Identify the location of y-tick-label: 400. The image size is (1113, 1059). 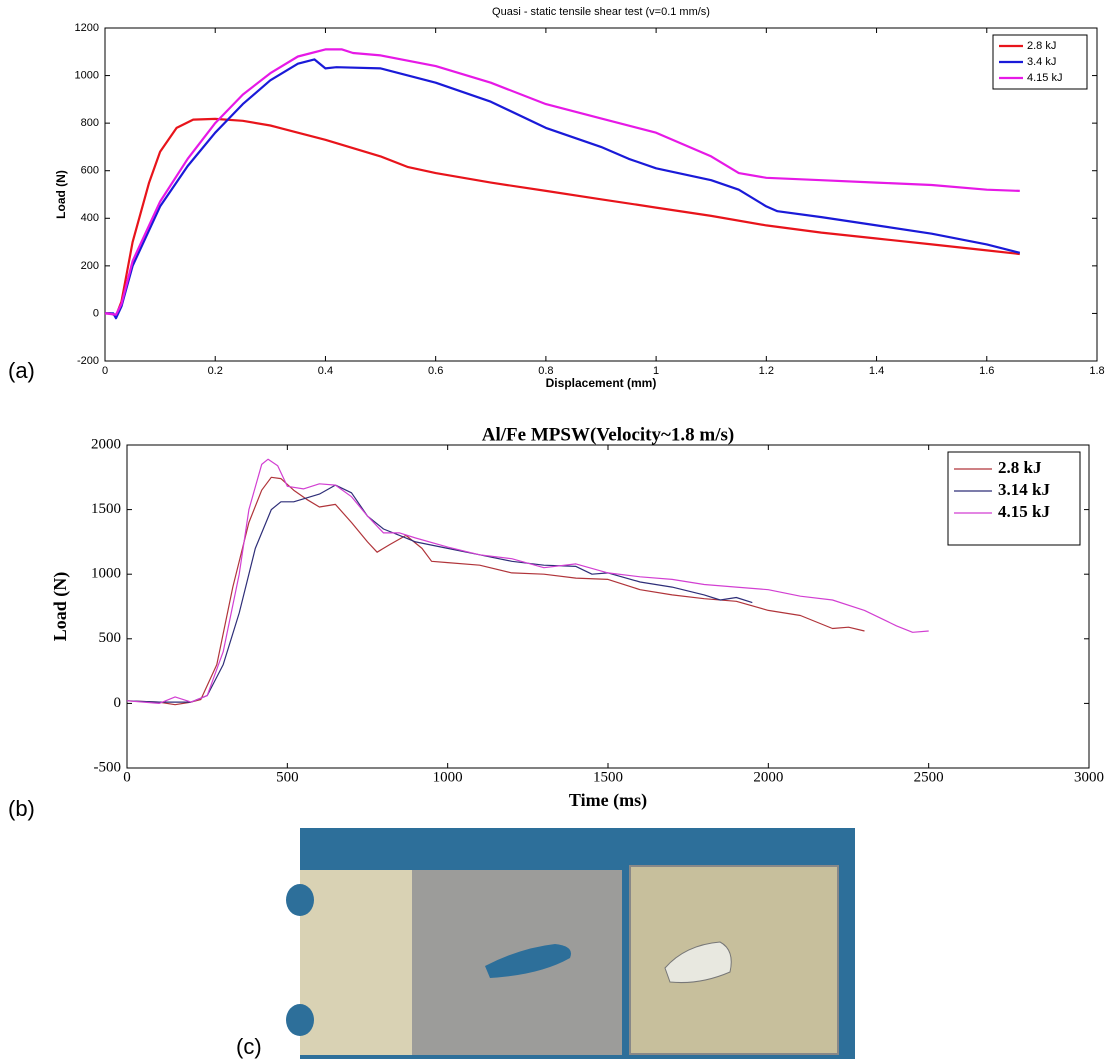
(90, 218).